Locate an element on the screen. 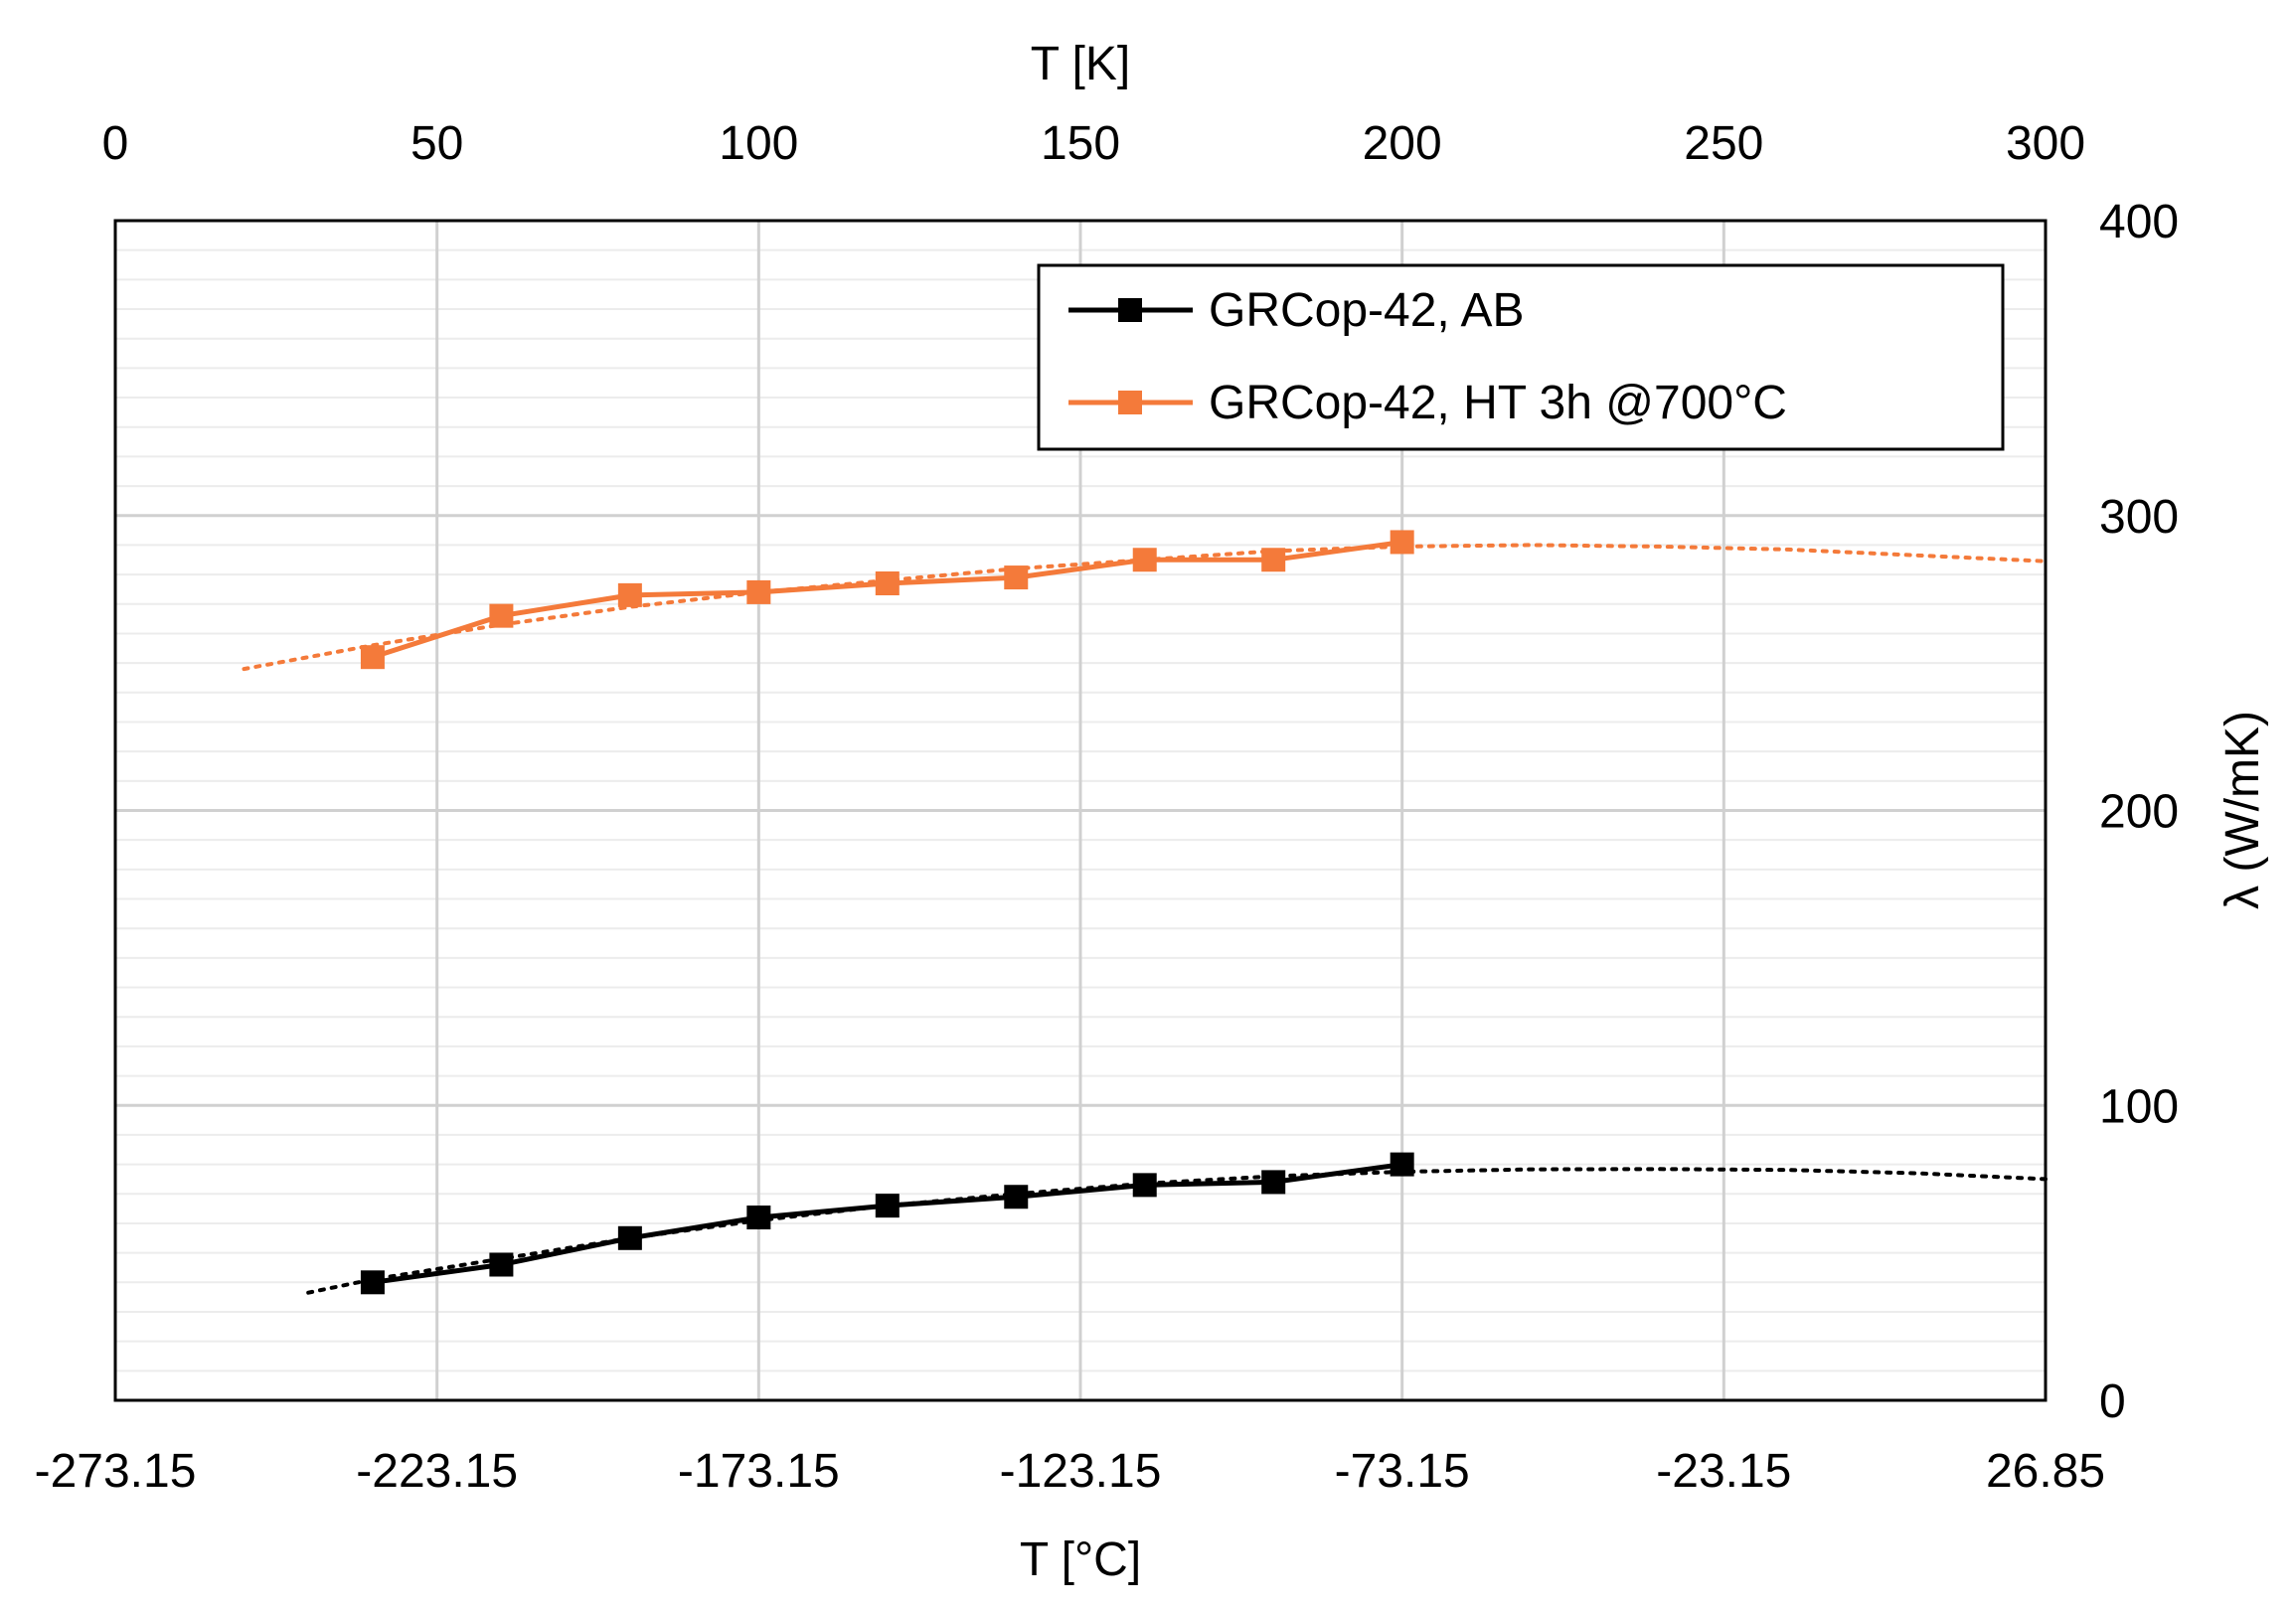  top-x-tick-label: 50 is located at coordinates (436, 143).